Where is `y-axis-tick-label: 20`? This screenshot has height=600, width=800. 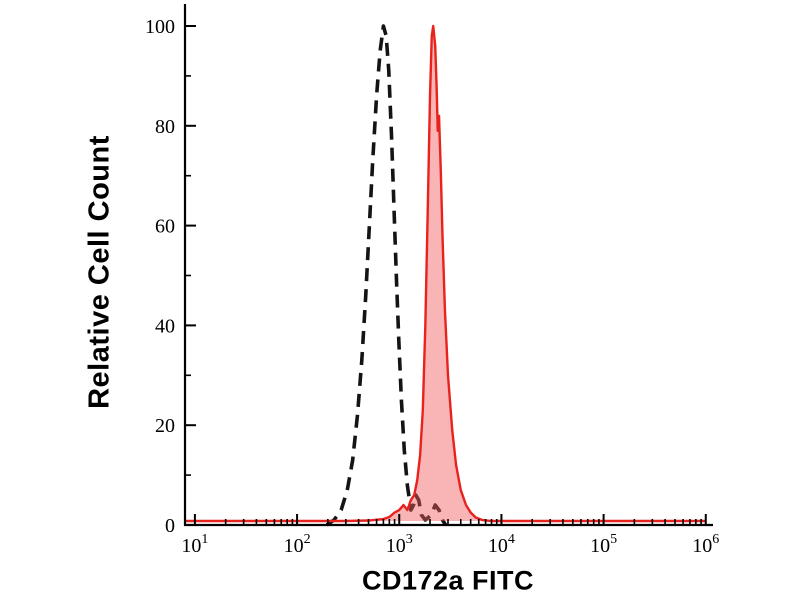 y-axis-tick-label: 20 is located at coordinates (165, 426).